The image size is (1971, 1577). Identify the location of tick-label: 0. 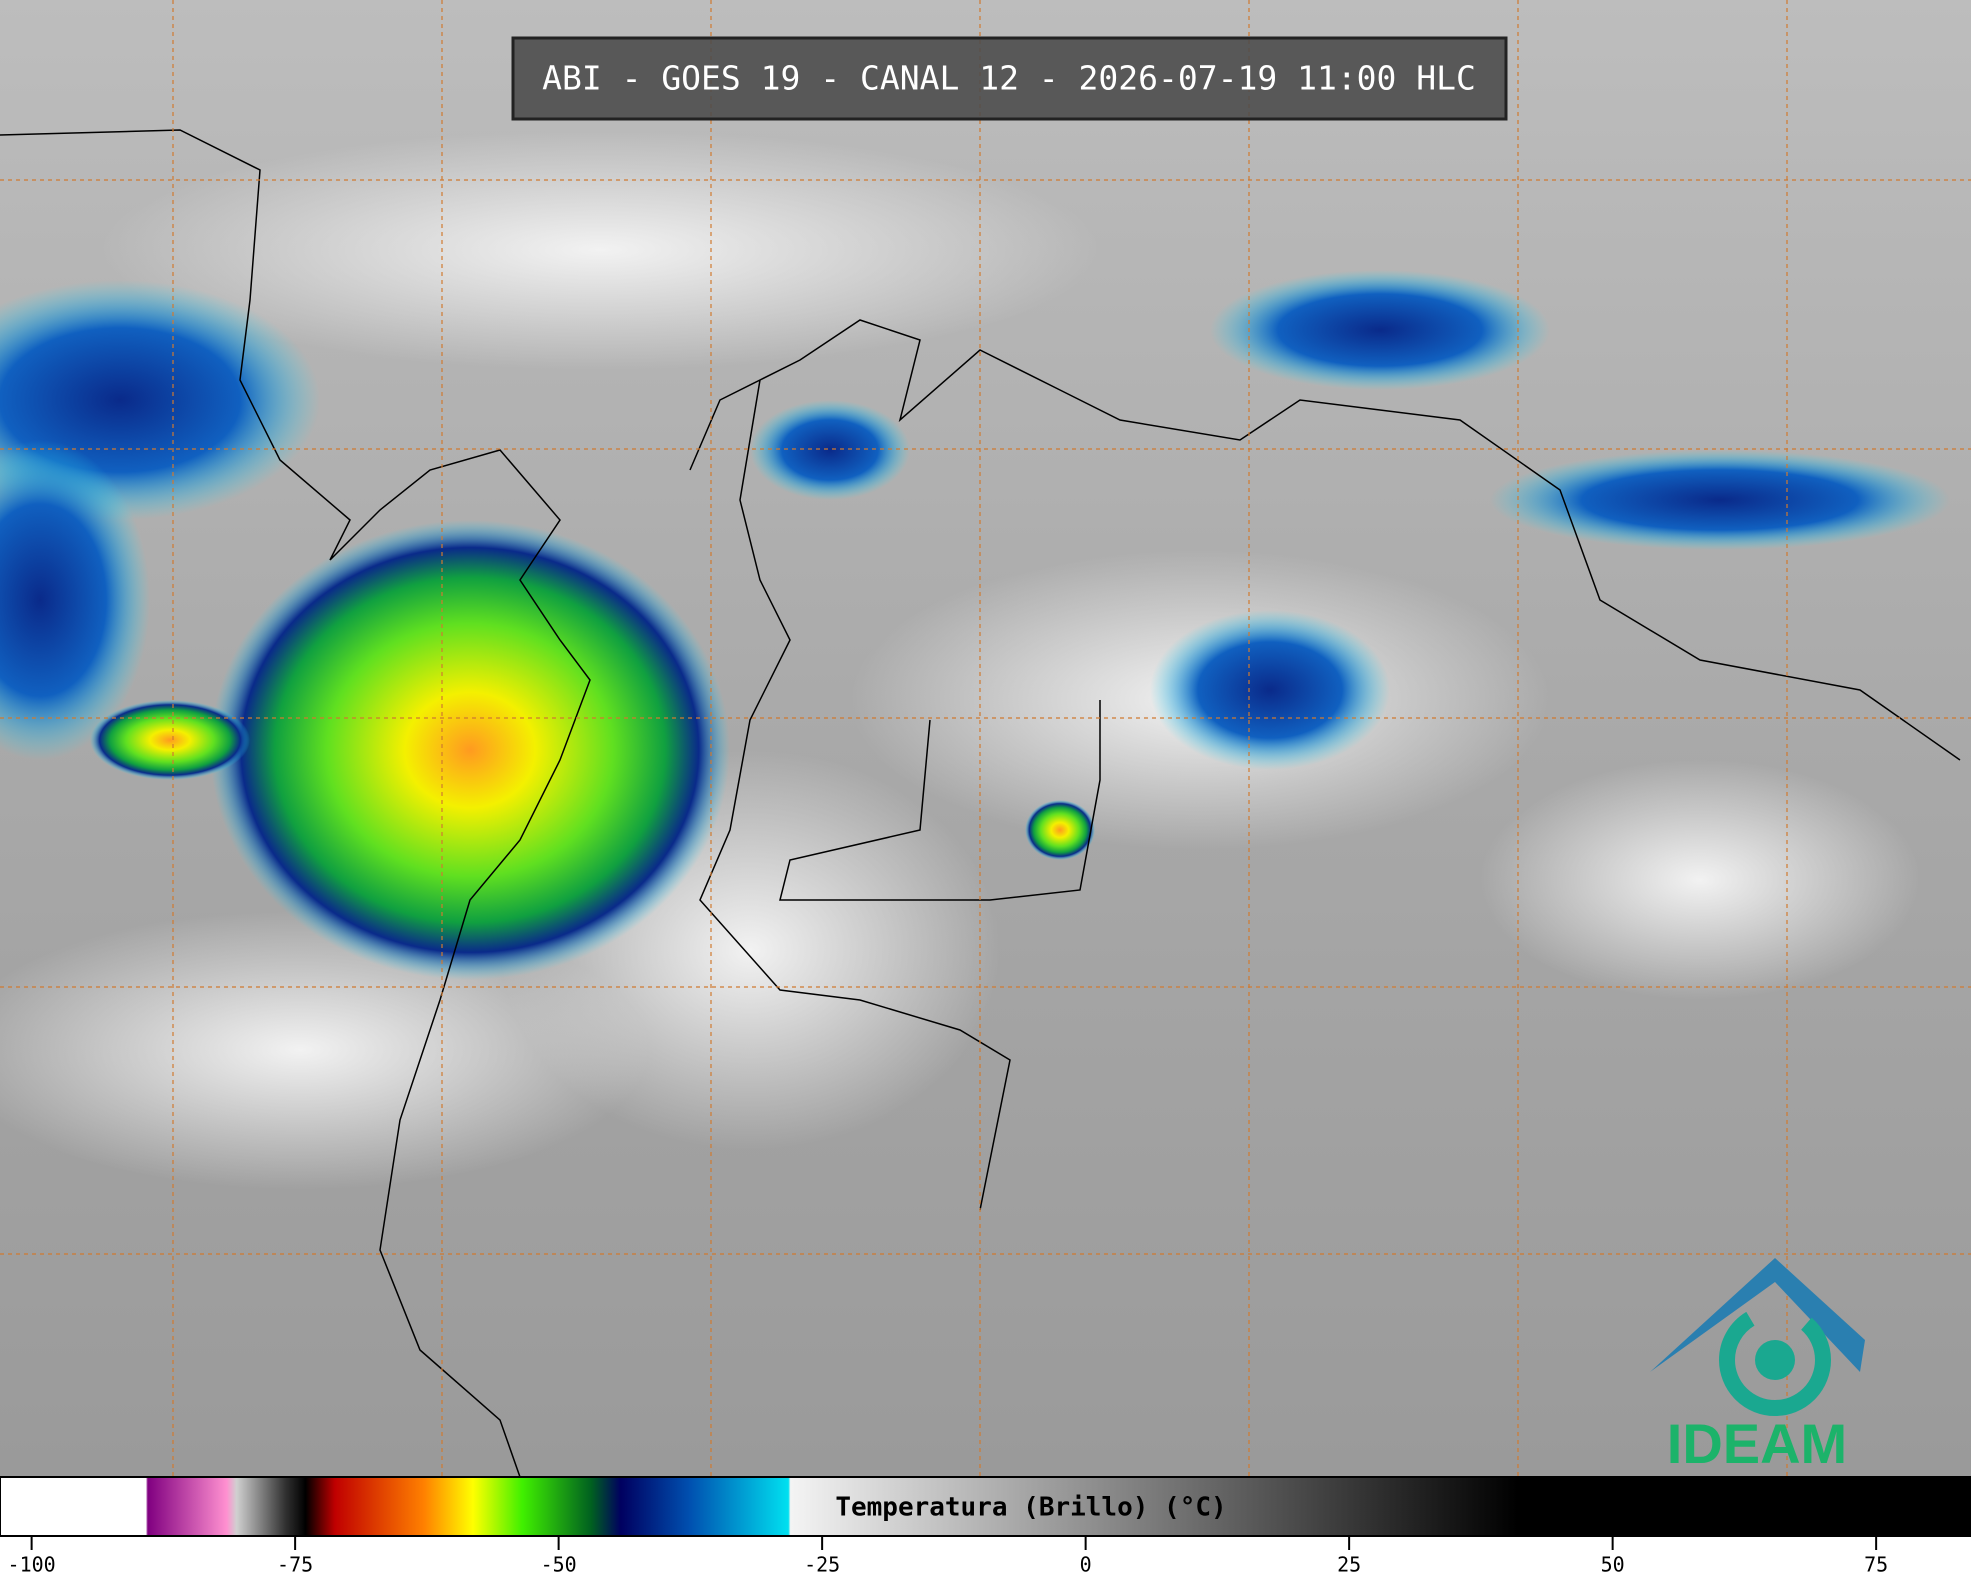
(1086, 1565).